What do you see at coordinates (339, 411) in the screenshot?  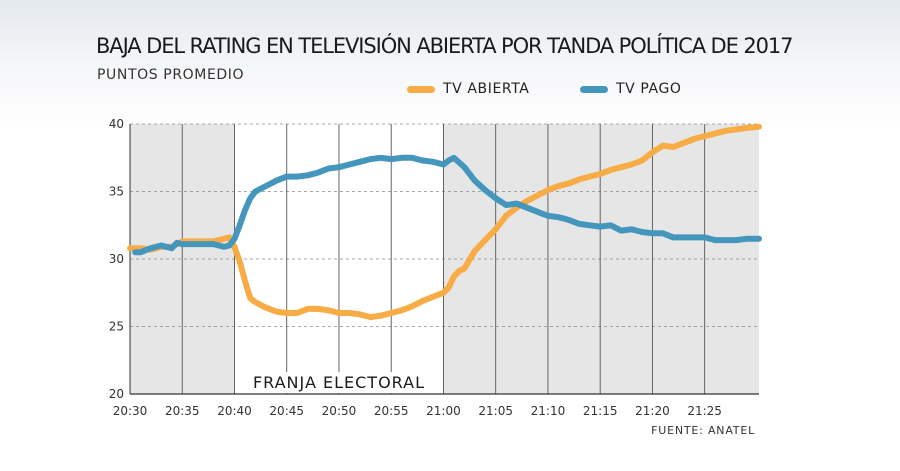 I see `x-tick-label: 20:50` at bounding box center [339, 411].